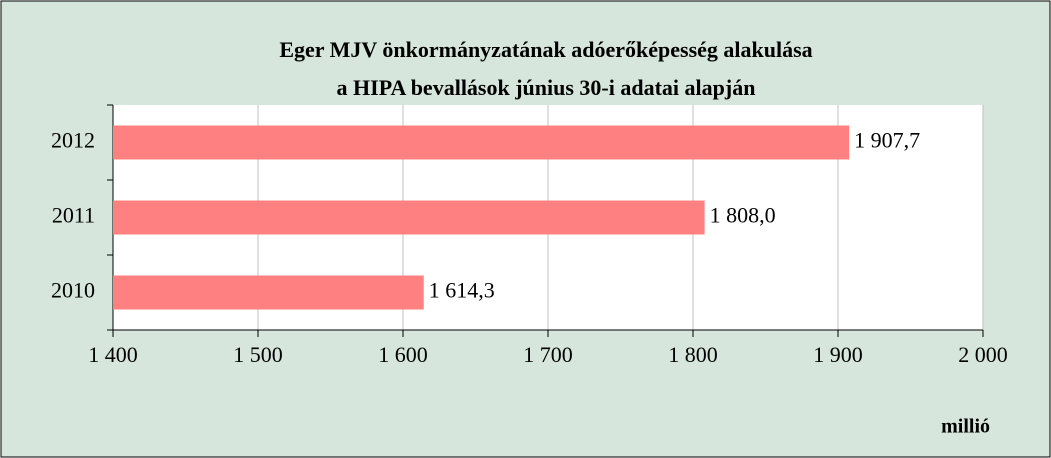 Image resolution: width=1051 pixels, height=458 pixels. Describe the element at coordinates (743, 215) in the screenshot. I see `data-label: 1 808,0` at that location.